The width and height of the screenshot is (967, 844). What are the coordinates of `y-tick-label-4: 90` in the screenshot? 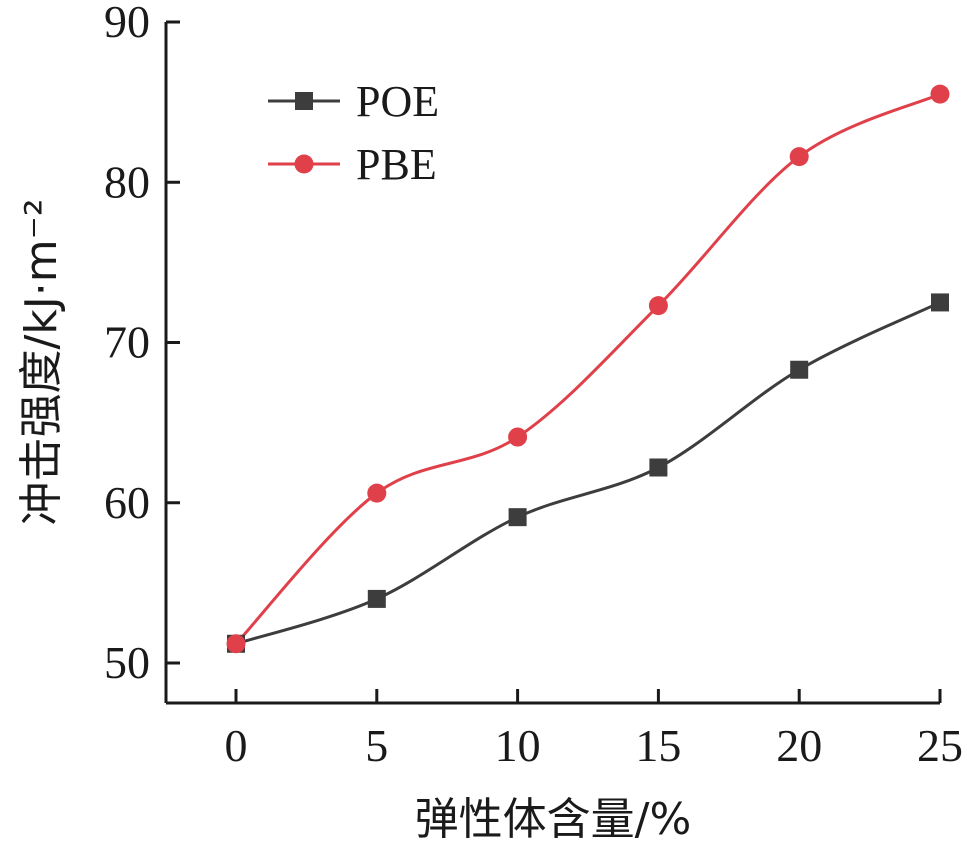 It's located at (127, 23).